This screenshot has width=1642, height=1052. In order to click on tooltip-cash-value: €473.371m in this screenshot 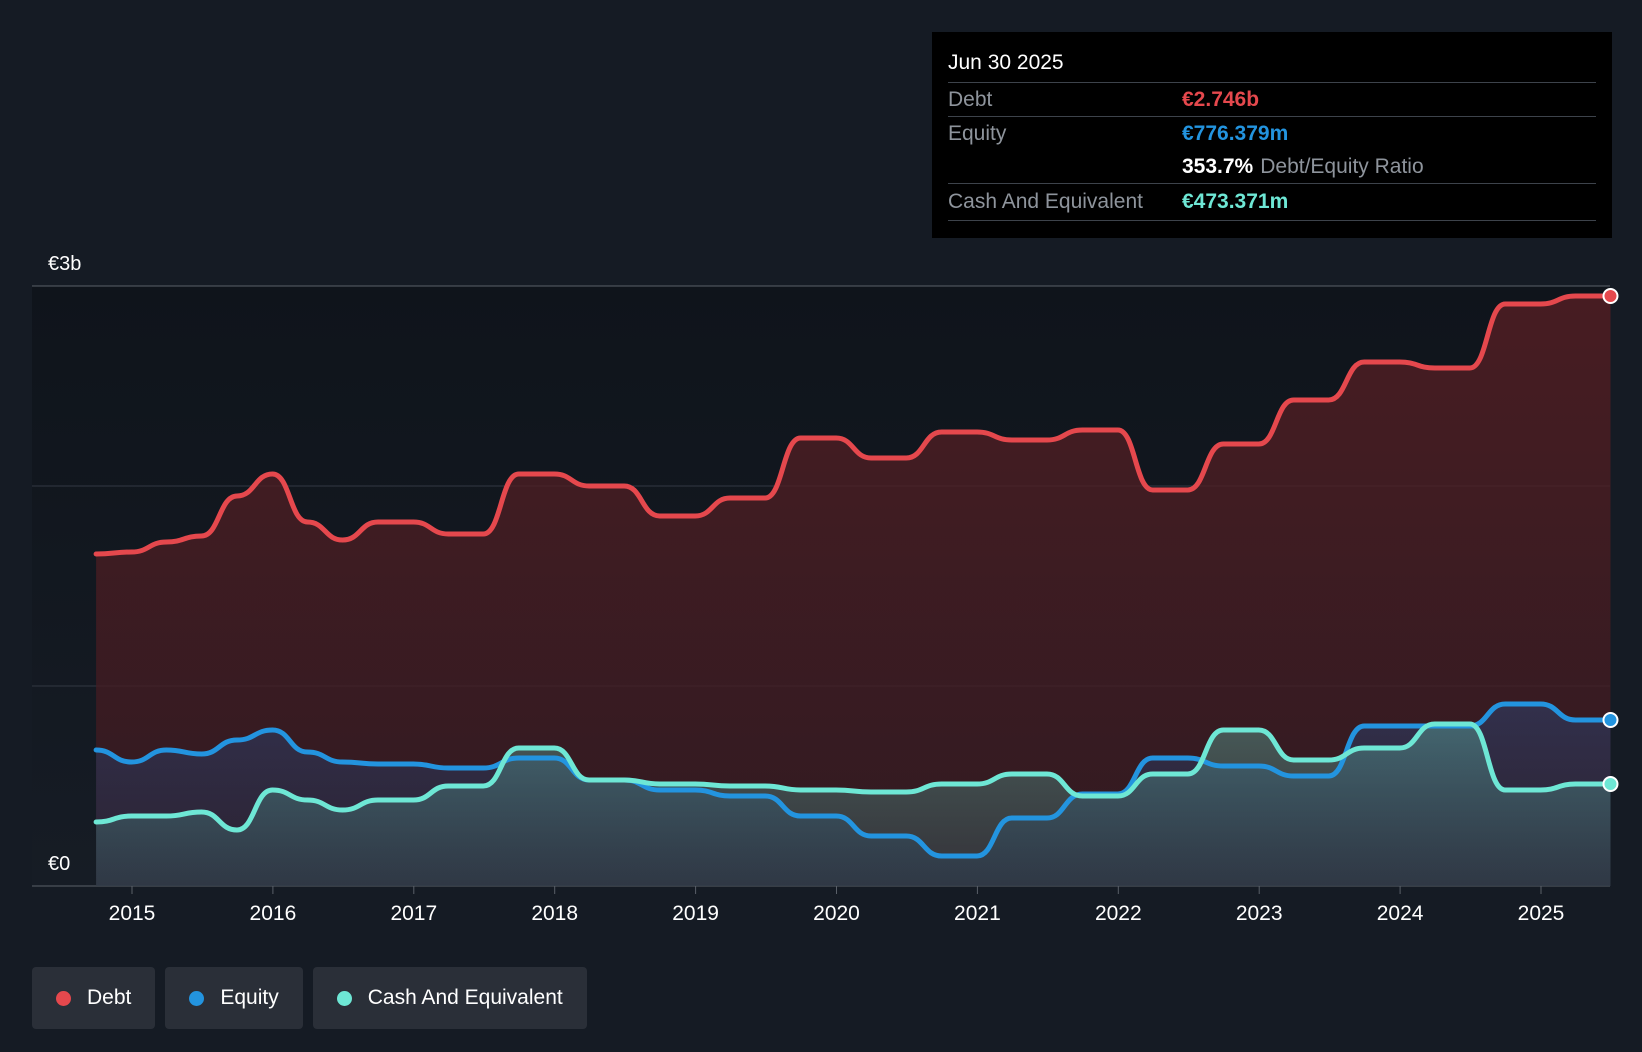, I will do `click(1235, 201)`.